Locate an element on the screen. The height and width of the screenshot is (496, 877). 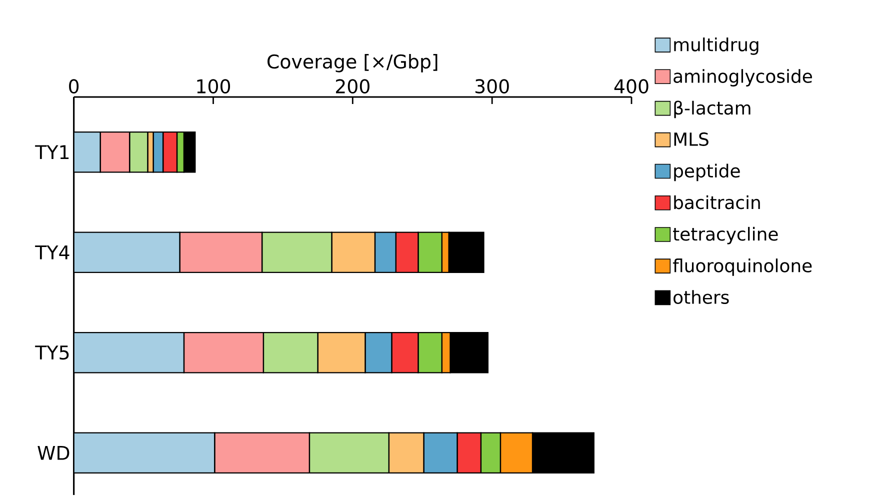
legend-label: others is located at coordinates (701, 297).